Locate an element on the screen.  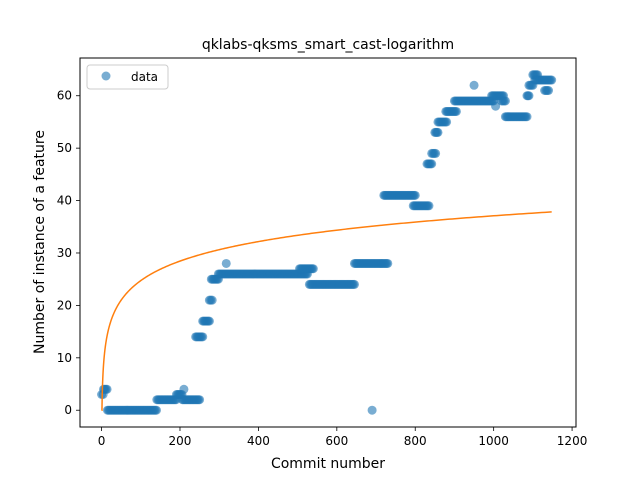
legend-box is located at coordinates (127, 77).